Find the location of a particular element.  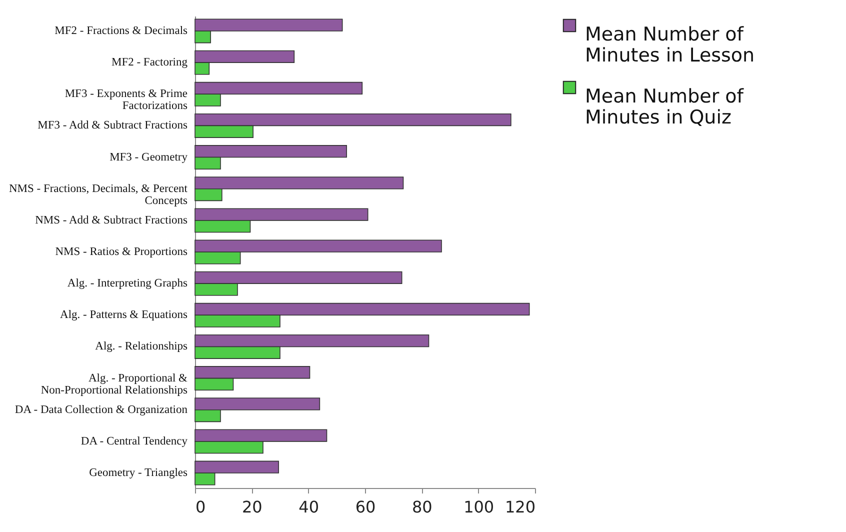

y-tick-label: Alg. - Interpreting Graphs is located at coordinates (127, 284).